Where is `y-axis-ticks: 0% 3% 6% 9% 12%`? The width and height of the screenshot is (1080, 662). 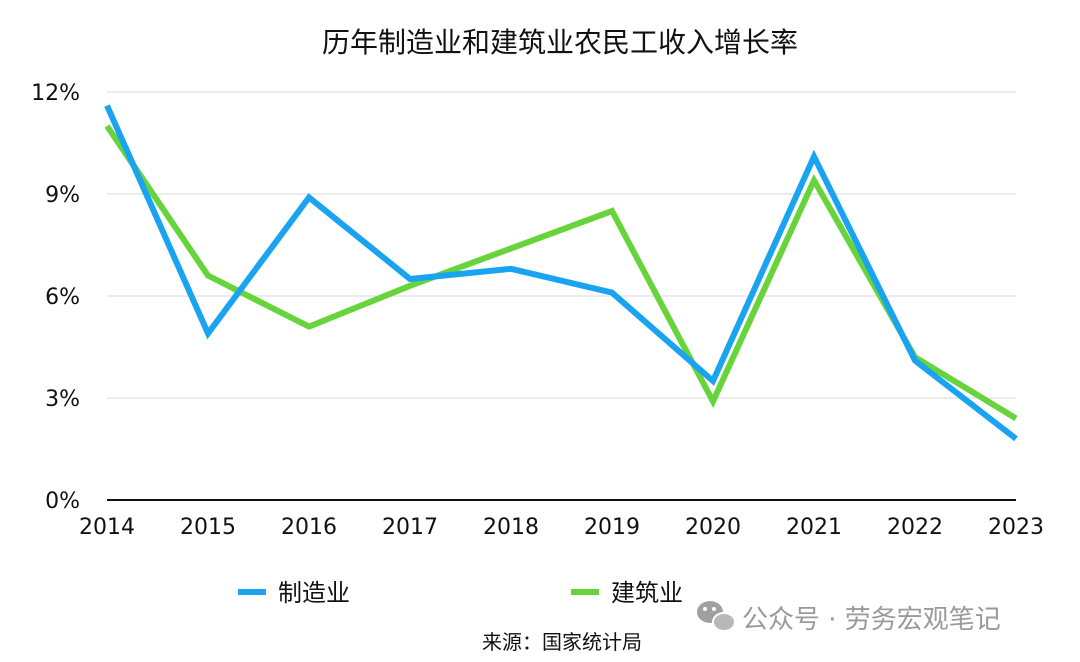 y-axis-ticks: 0% 3% 6% 9% 12% is located at coordinates (55, 297).